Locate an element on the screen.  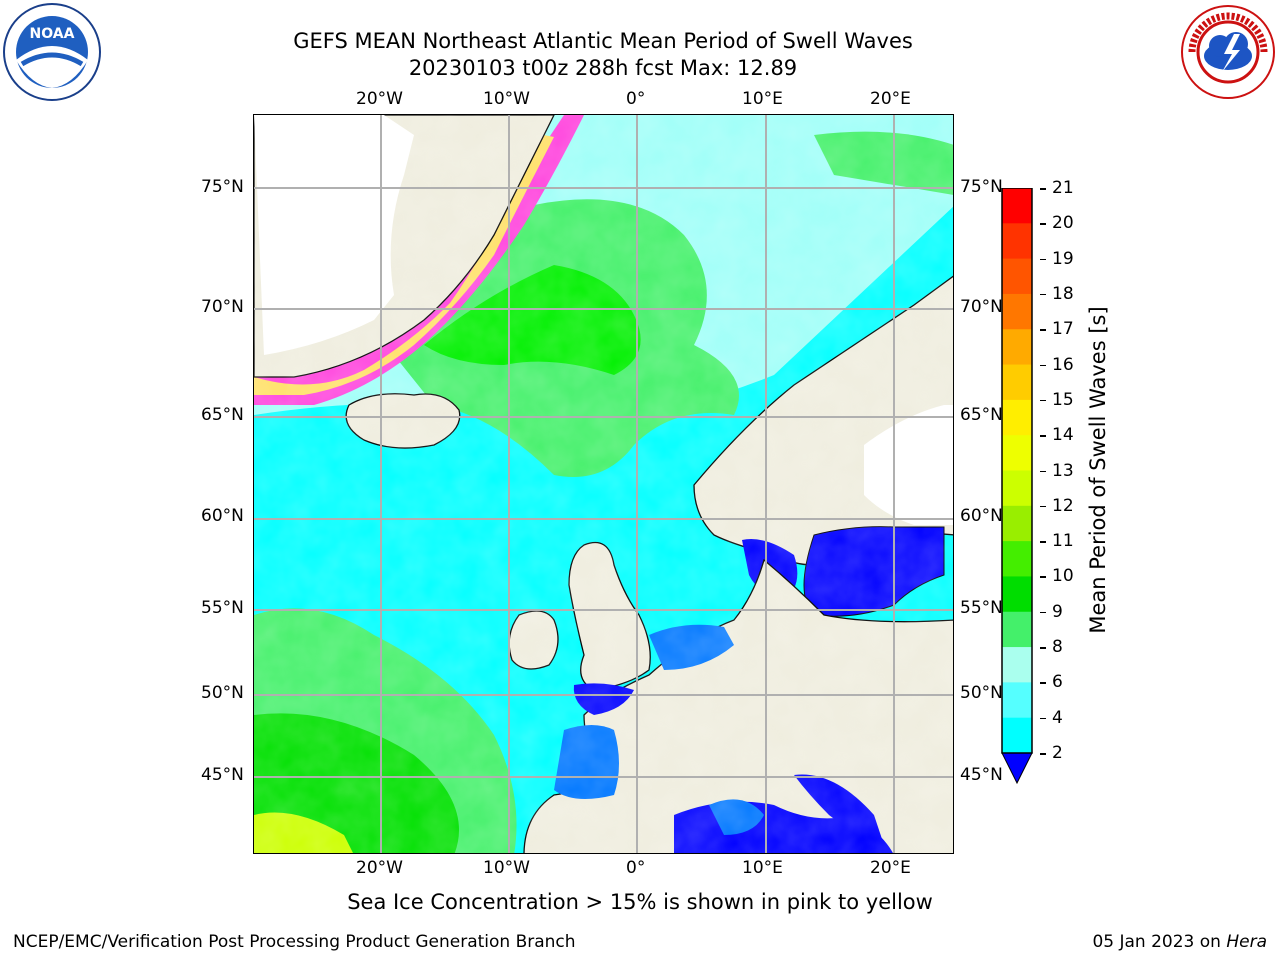
lat-label-left: 70°N is located at coordinates (222, 307).